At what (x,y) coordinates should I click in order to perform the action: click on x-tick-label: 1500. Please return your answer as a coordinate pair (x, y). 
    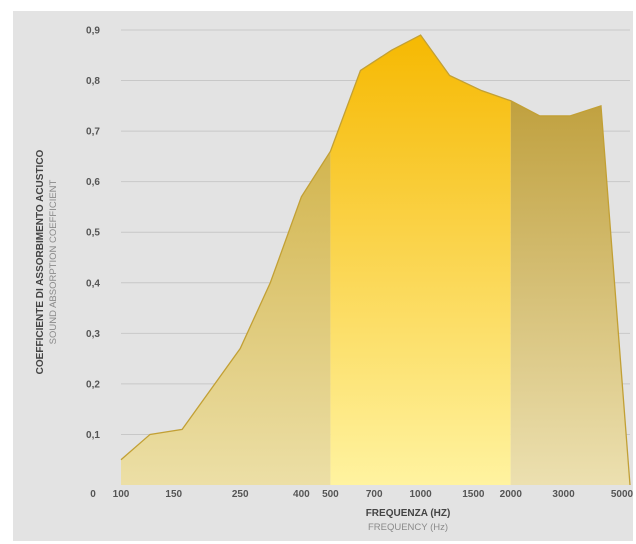
    Looking at the image, I should click on (473, 494).